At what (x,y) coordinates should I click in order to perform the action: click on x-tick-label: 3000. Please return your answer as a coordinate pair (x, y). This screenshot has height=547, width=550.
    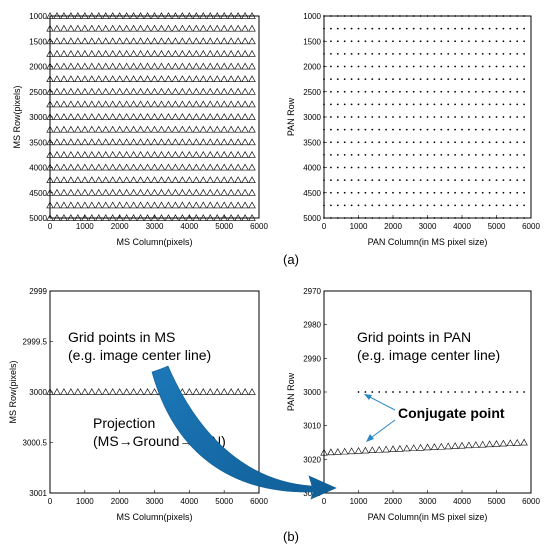
    Looking at the image, I should click on (155, 226).